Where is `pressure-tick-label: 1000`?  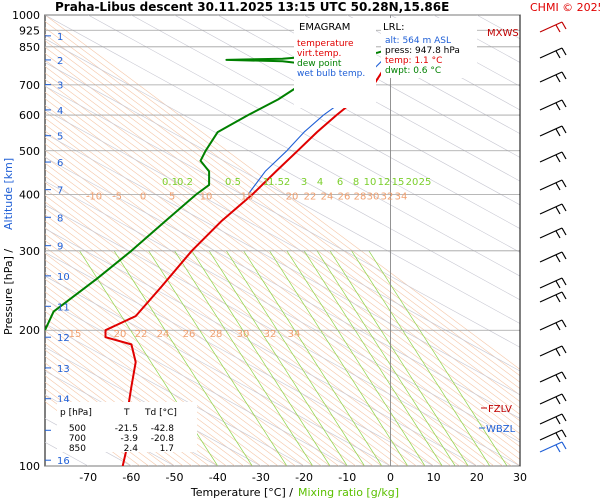
pressure-tick-label: 1000 is located at coordinates (26, 15).